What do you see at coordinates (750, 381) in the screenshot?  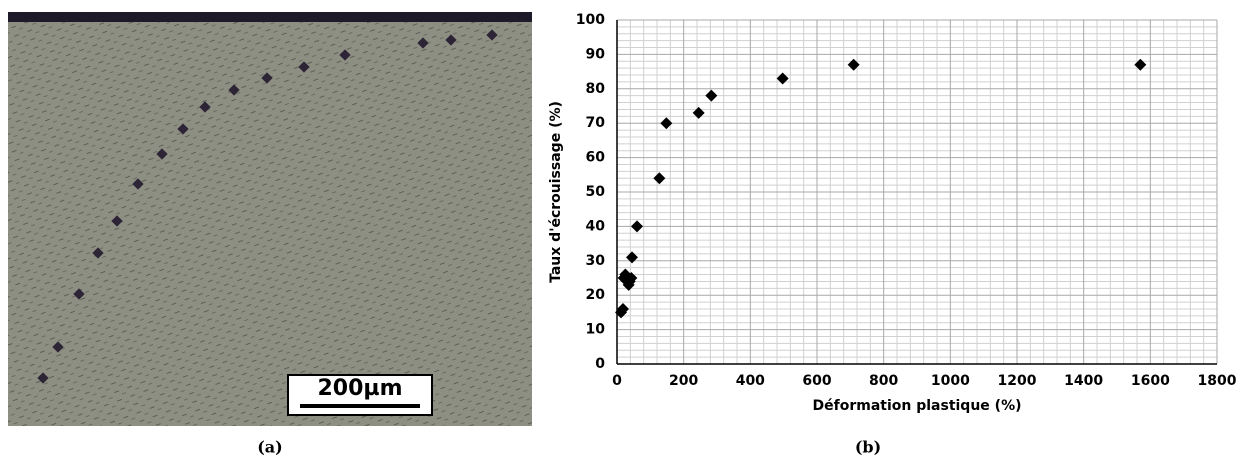 I see `x-tick-label: 400` at bounding box center [750, 381].